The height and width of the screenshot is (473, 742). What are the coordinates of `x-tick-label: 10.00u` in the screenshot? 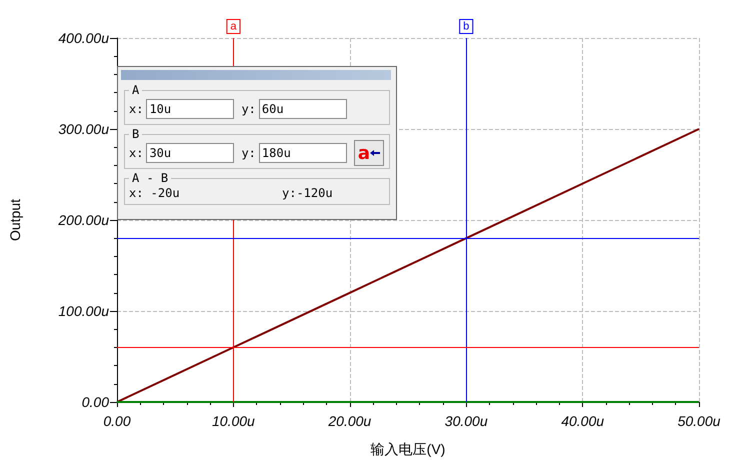 It's located at (234, 421).